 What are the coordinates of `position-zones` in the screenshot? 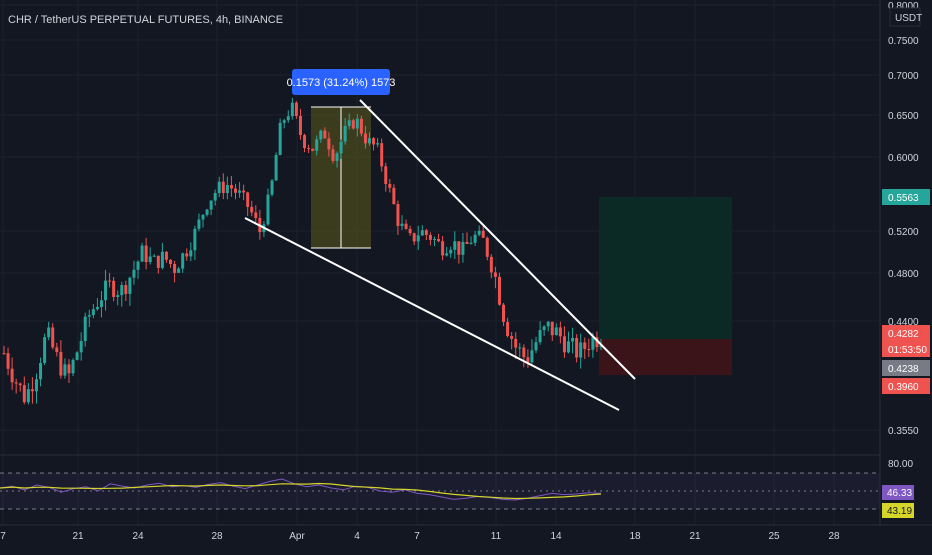 It's located at (665, 286).